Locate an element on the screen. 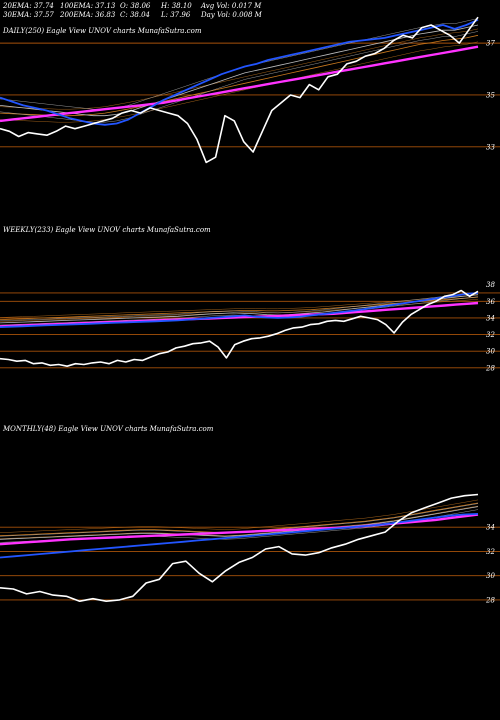 This screenshot has height=720, width=500. weekly-panel: 38 36 34 32 30 28 is located at coordinates (250, 326).